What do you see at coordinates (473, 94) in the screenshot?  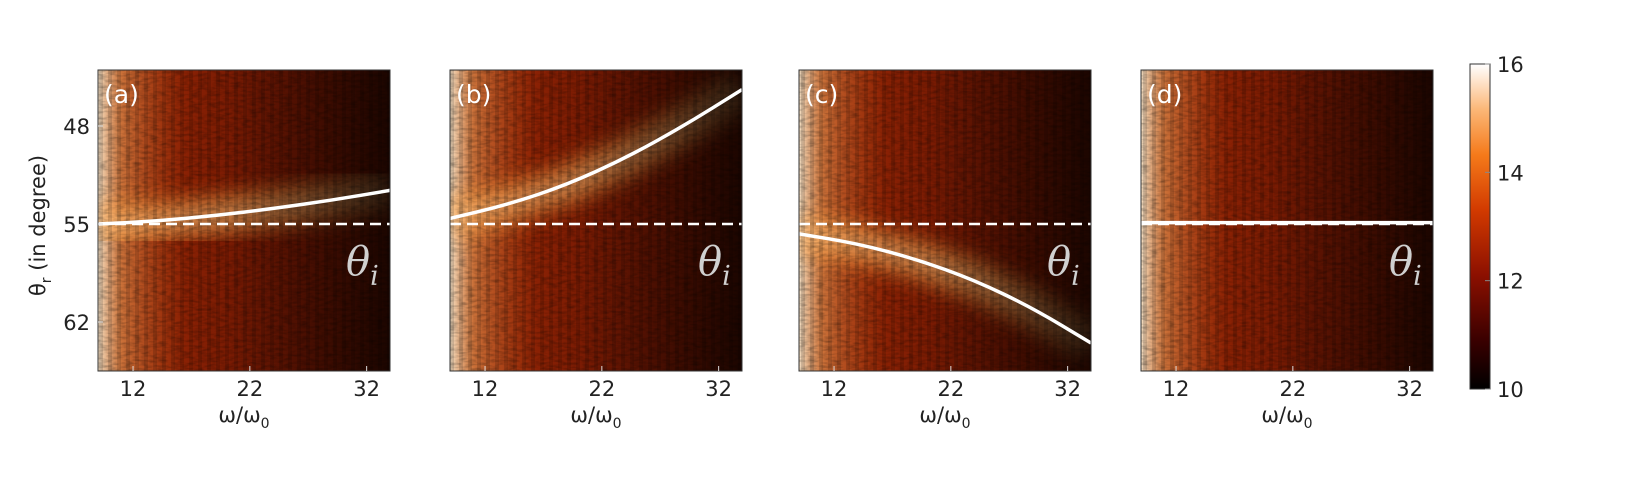 I see `panel-label: (b)` at bounding box center [473, 94].